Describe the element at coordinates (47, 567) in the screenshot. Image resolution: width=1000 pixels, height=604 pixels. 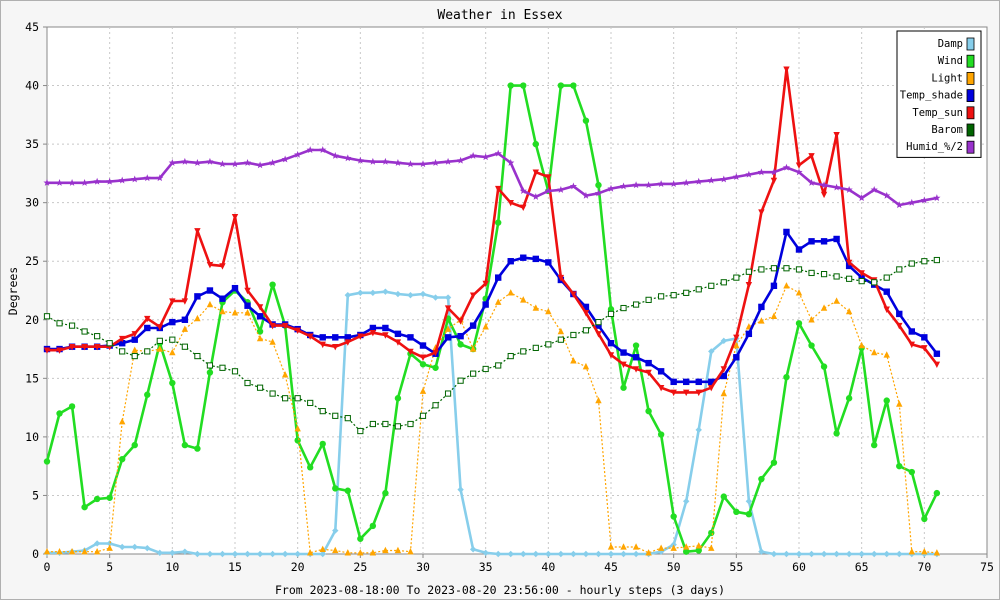
I see `x-tick-label: 0` at that location.